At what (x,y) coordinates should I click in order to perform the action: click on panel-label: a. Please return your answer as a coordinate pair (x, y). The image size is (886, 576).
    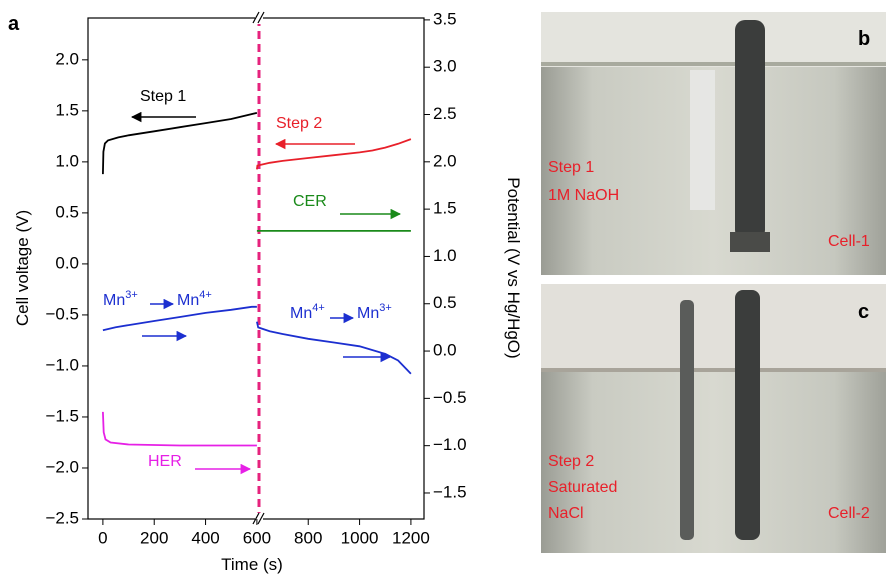
    Looking at the image, I should click on (14, 24).